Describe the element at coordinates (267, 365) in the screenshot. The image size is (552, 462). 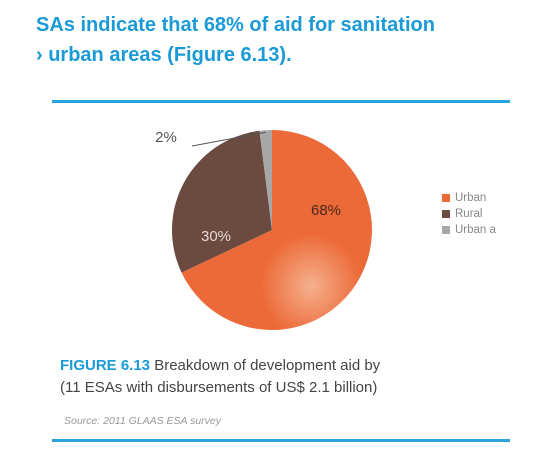
I see `figure-caption-text: Breakdown of development aid by` at that location.